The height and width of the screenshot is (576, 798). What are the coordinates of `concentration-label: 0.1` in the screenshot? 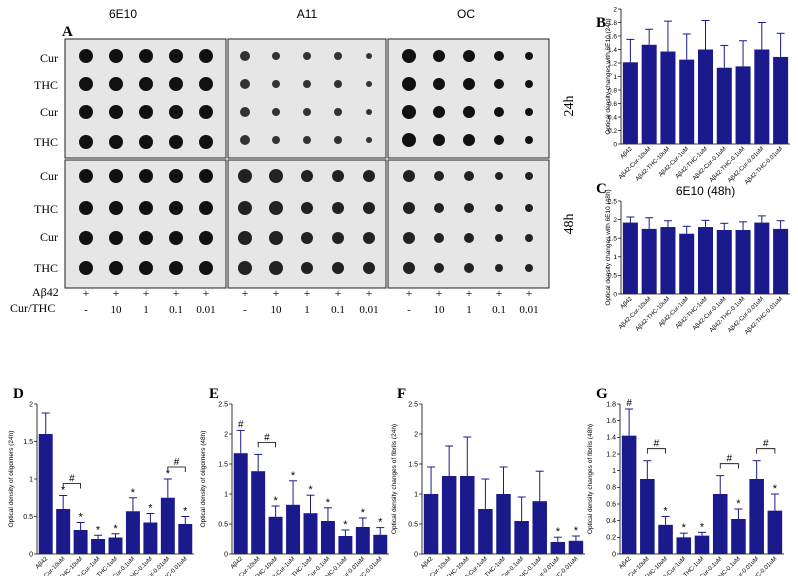 It's located at (338, 310).